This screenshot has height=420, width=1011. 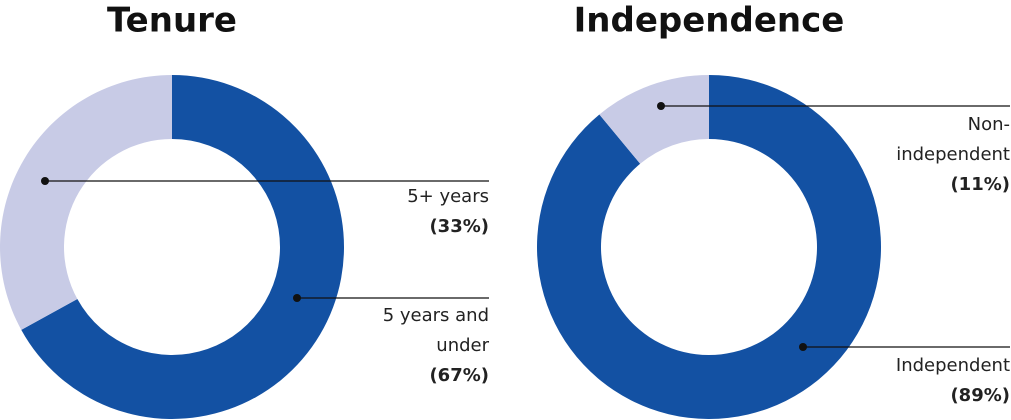 I want to click on category-label: 5 years and under, so click(x=435, y=330).